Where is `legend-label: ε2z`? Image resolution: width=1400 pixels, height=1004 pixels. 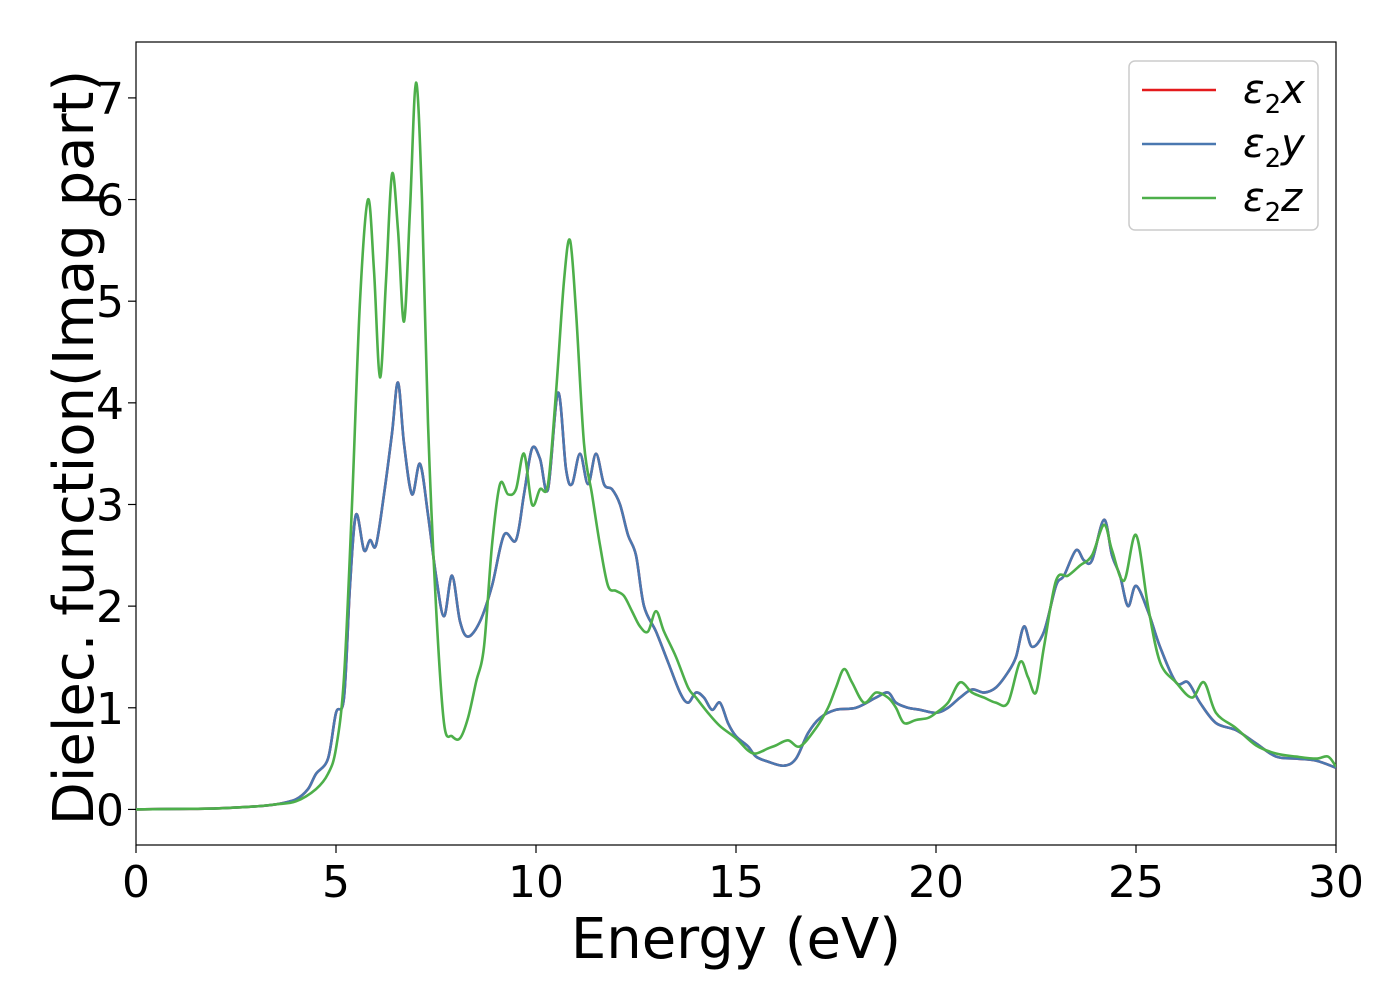 legend-label: ε2z is located at coordinates (1273, 201).